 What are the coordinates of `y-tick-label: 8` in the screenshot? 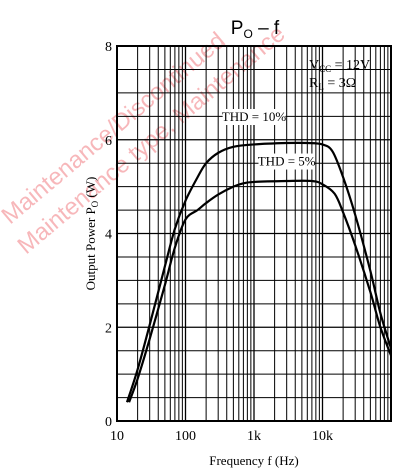 It's located at (108, 47).